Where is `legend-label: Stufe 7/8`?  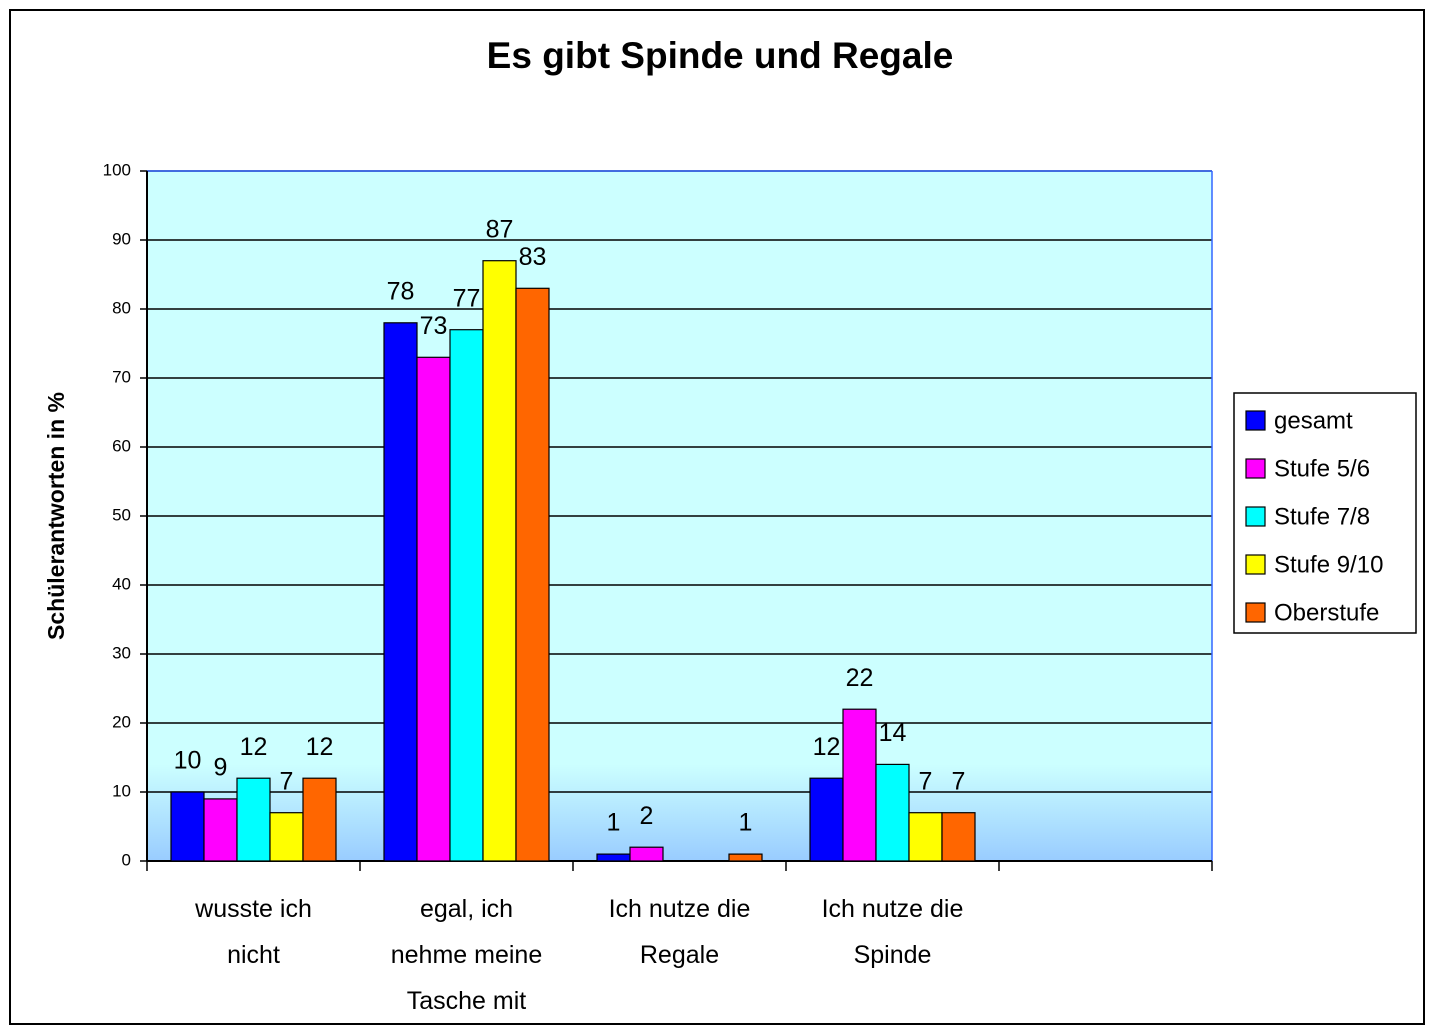
legend-label: Stufe 7/8 is located at coordinates (1322, 516).